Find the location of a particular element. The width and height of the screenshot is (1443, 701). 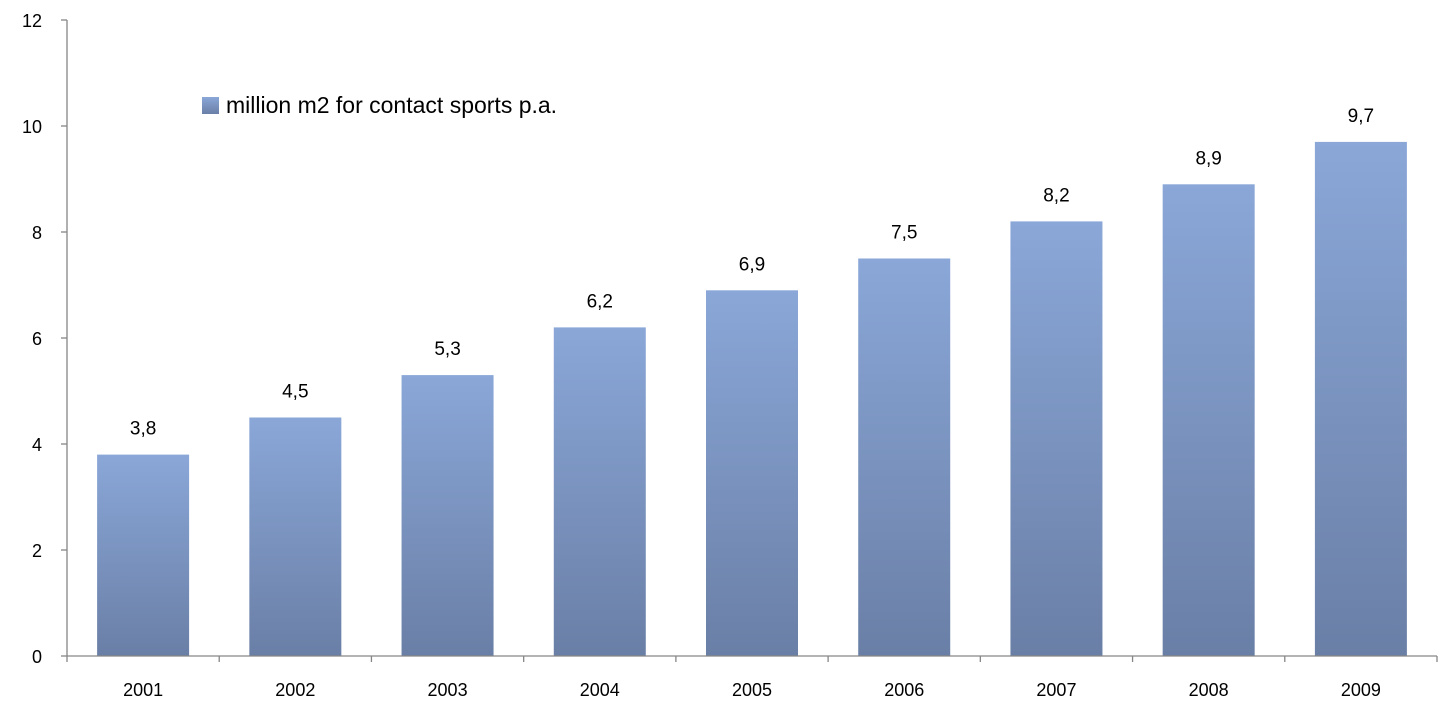

bar-2003 is located at coordinates (447, 515).